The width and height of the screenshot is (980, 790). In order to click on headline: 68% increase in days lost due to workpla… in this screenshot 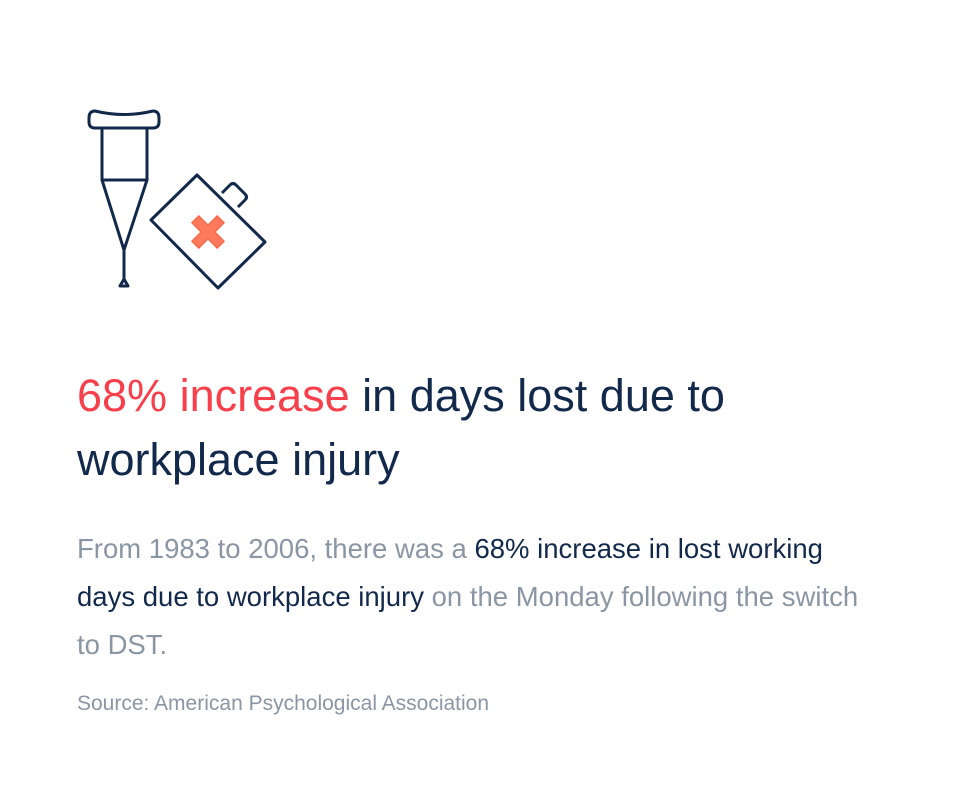, I will do `click(477, 428)`.